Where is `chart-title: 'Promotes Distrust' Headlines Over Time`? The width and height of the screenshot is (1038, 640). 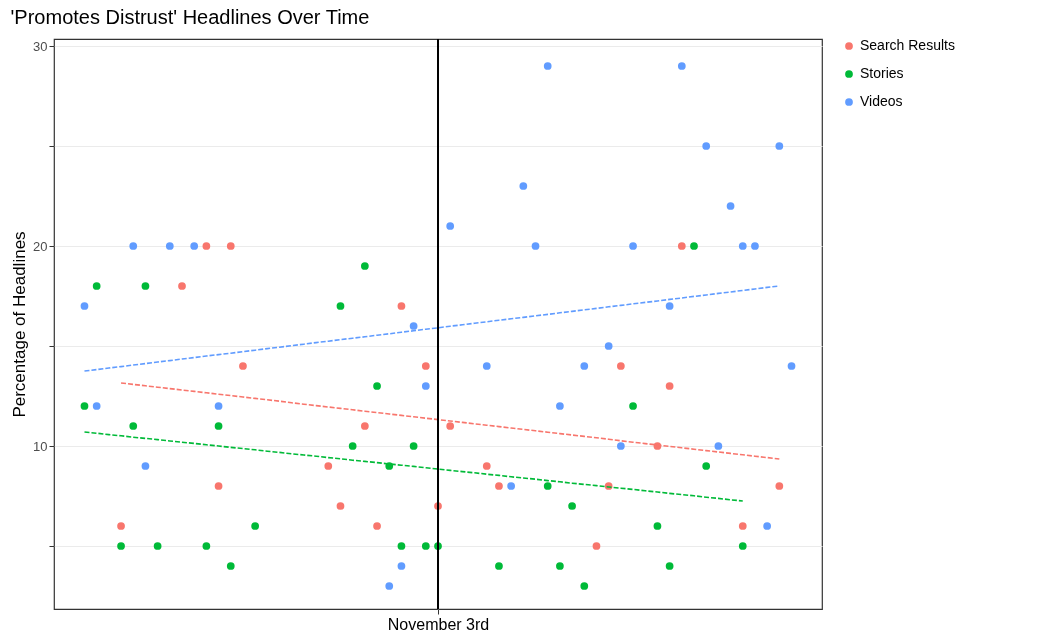 chart-title: 'Promotes Distrust' Headlines Over Time is located at coordinates (190, 17).